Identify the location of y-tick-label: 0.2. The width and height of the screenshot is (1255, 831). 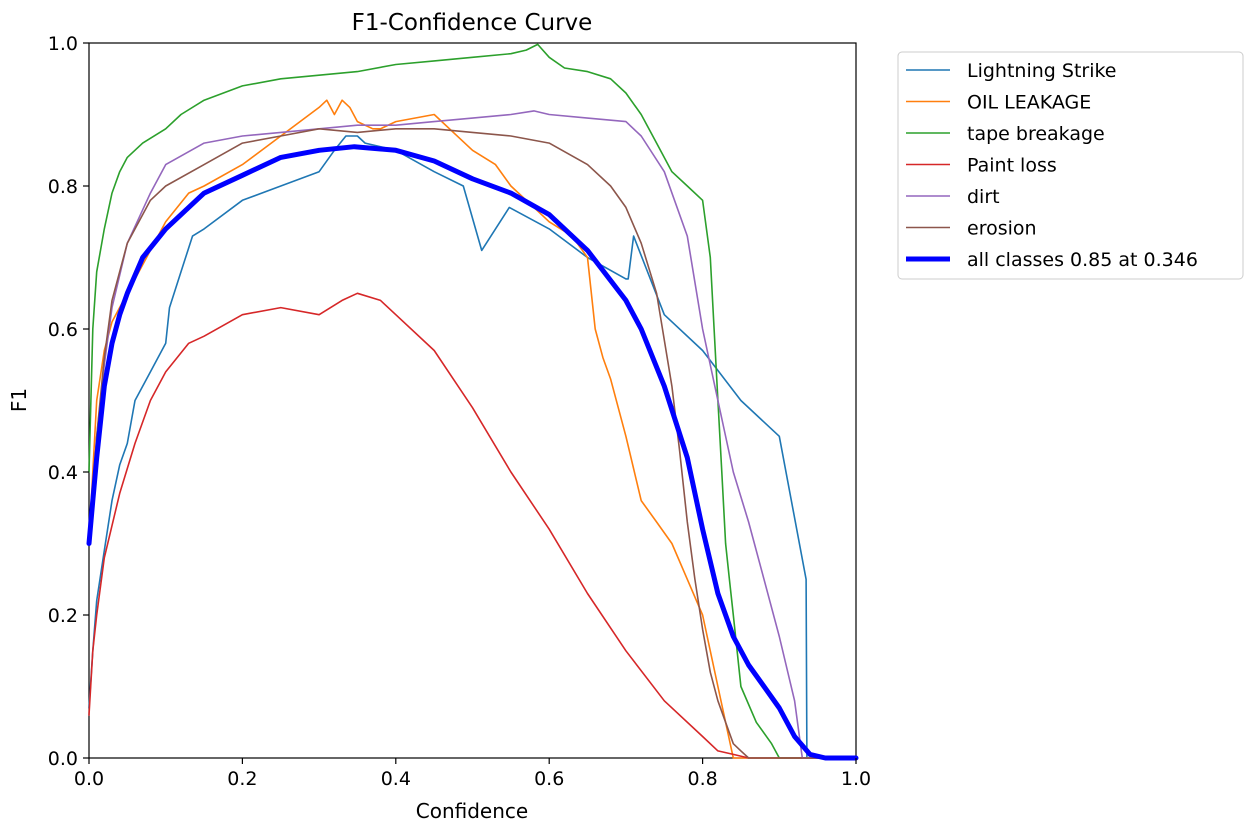
(63, 616).